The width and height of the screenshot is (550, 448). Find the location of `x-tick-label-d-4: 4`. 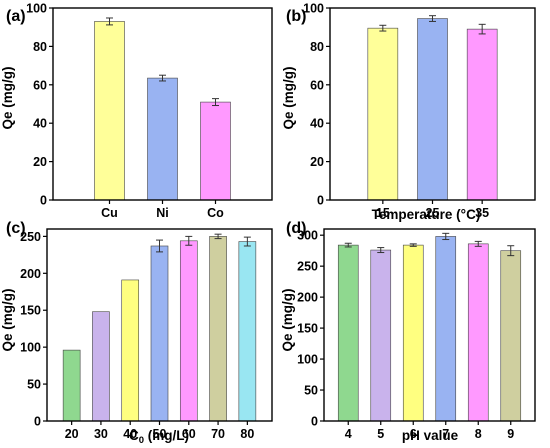

x-tick-label-d-4: 4 is located at coordinates (348, 434).